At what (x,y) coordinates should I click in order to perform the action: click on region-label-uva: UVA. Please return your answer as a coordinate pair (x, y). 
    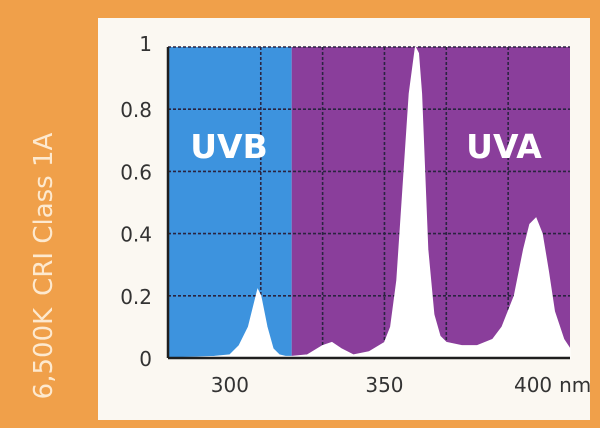
    Looking at the image, I should click on (504, 146).